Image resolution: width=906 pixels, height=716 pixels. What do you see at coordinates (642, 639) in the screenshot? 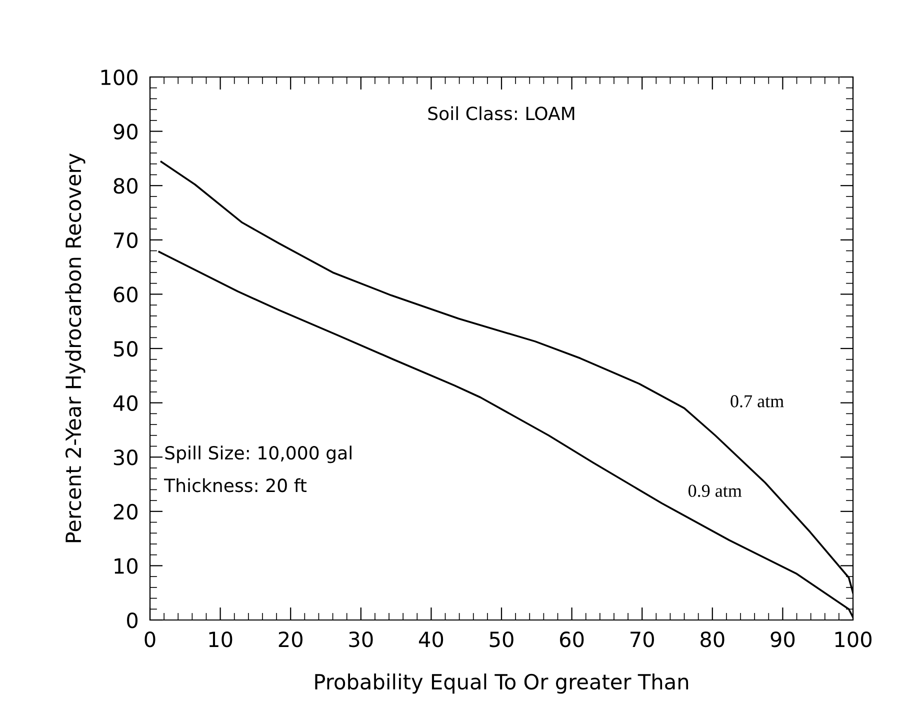
I see `x-tick-label: 70` at bounding box center [642, 639].